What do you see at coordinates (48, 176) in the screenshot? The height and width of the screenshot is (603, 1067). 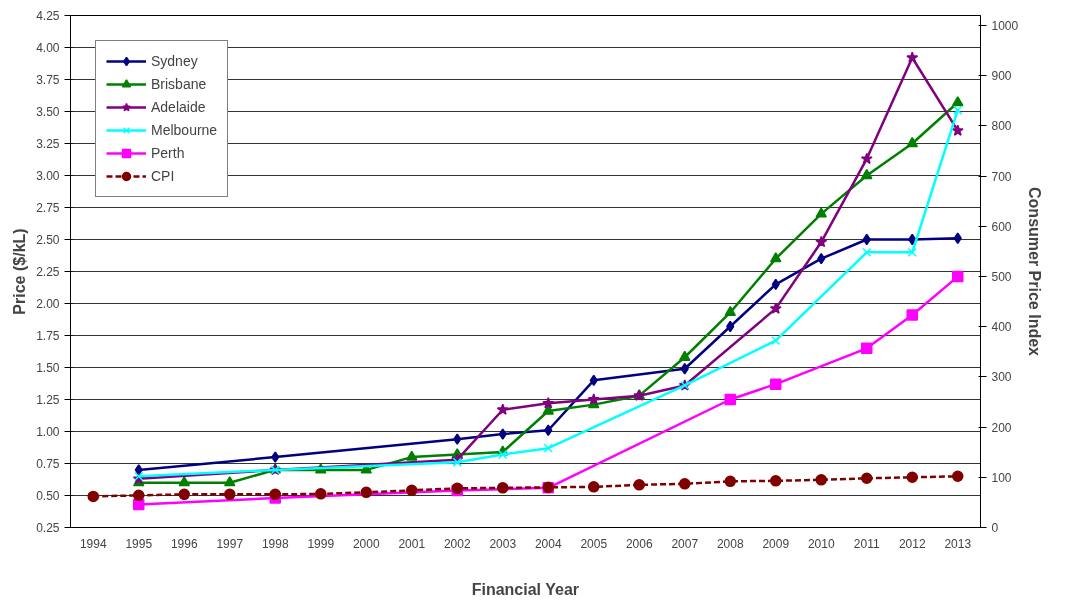 I see `y-tick-label: 3.00` at bounding box center [48, 176].